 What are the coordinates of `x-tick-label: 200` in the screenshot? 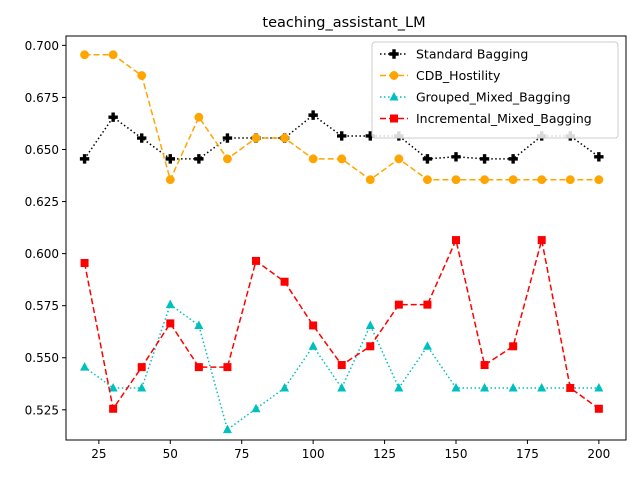 It's located at (598, 454).